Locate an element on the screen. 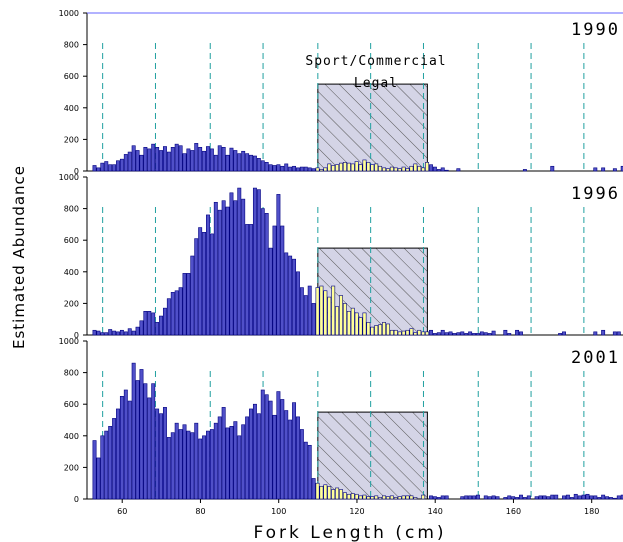 The image size is (623, 542). y-tick-label: 1000 is located at coordinates (69, 341).